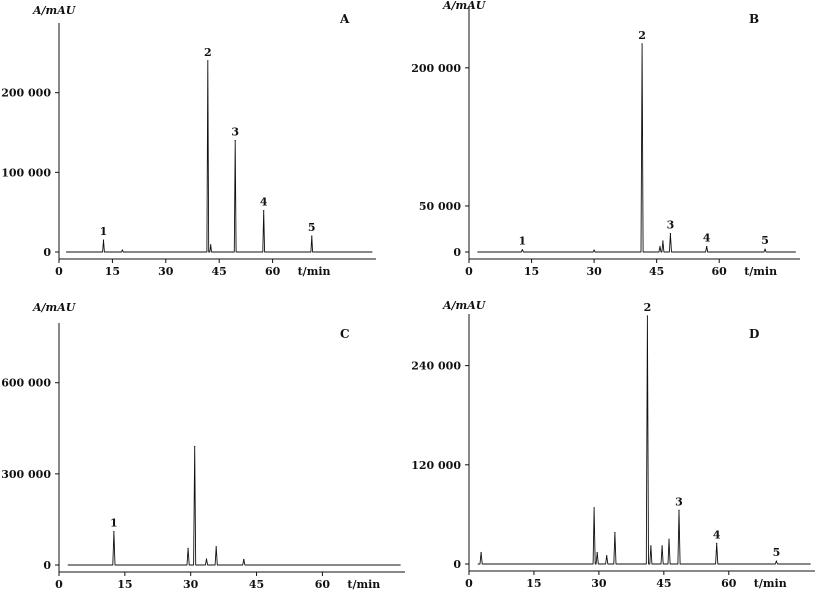  Describe the element at coordinates (436, 465) in the screenshot. I see `y-tick-label: 120 000` at that location.